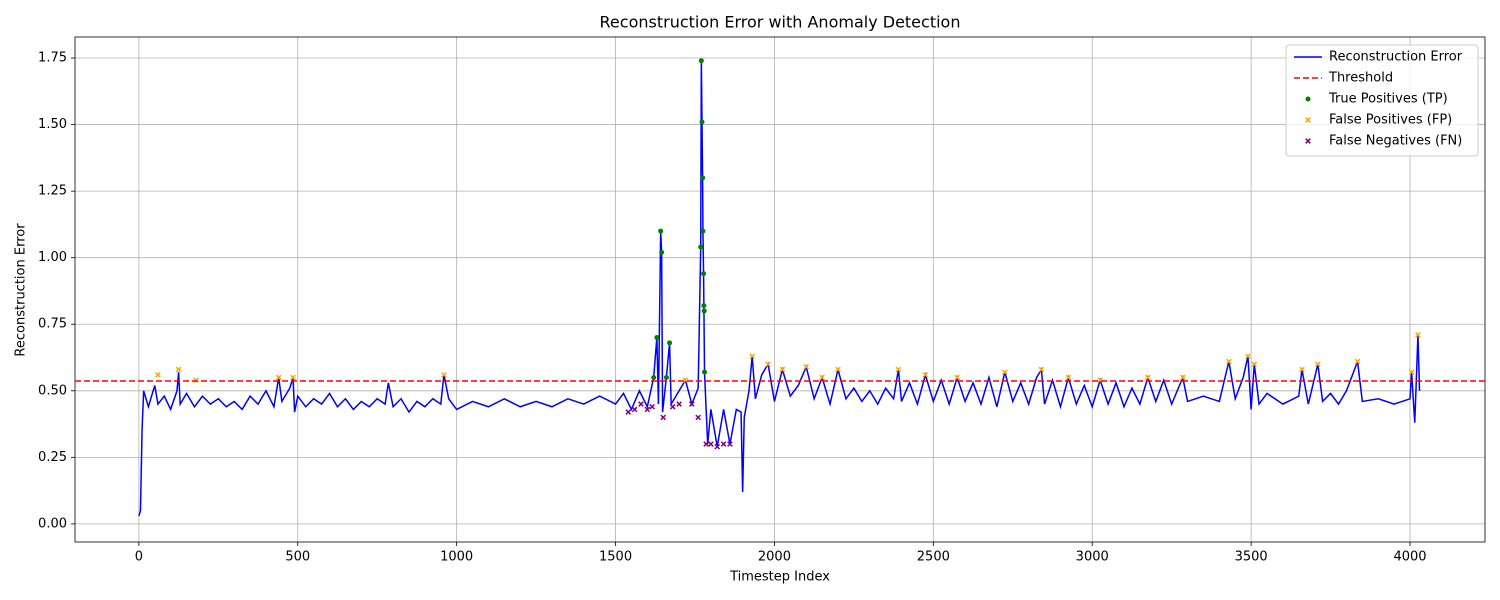 The height and width of the screenshot is (600, 1500). I want to click on y-axis-label: Reconstruction Error, so click(21, 290).